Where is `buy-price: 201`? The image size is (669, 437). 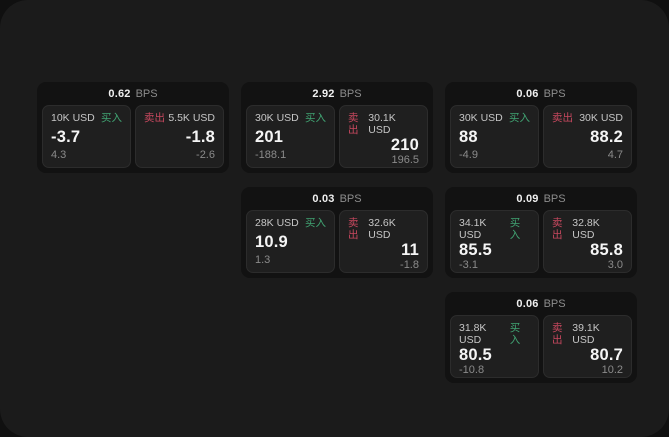 buy-price: 201 is located at coordinates (269, 136).